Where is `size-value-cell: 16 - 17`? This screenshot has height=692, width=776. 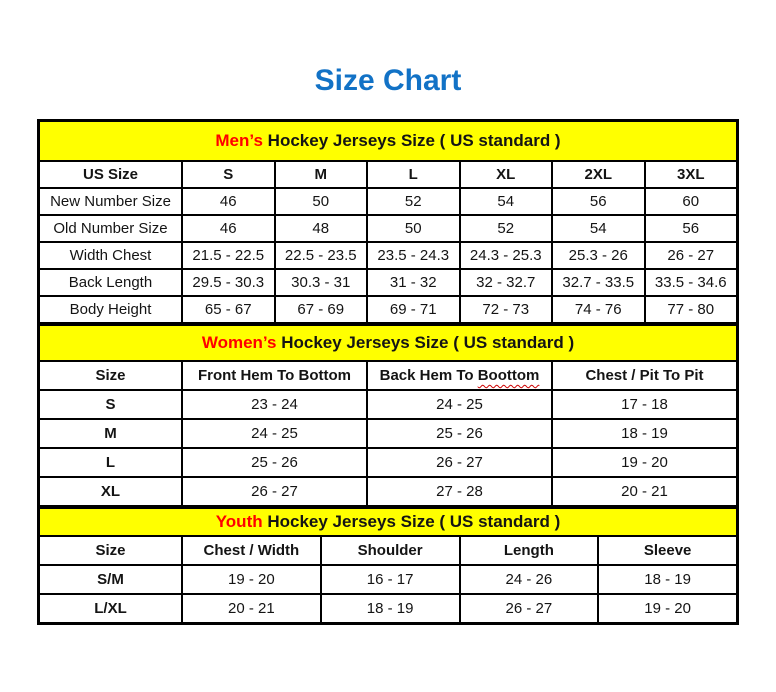
size-value-cell: 16 - 17 is located at coordinates (390, 579).